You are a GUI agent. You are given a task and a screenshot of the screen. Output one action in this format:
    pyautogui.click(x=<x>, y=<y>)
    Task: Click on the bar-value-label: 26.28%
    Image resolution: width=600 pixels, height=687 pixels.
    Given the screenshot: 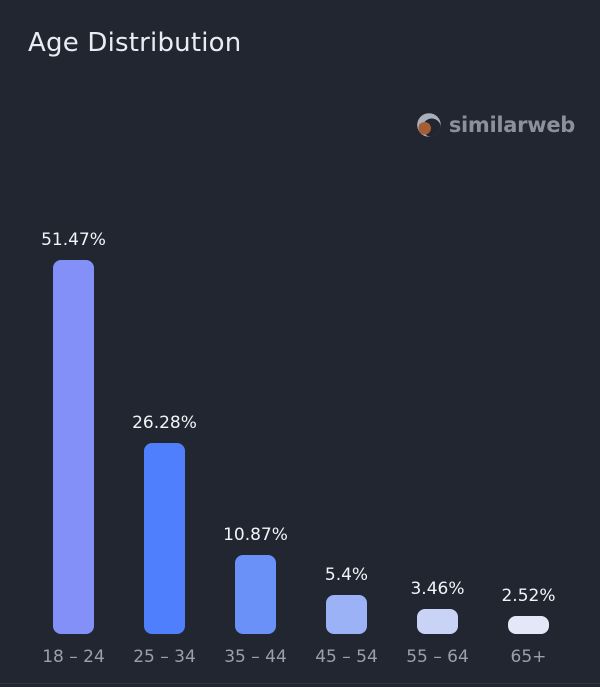 What is the action you would take?
    pyautogui.click(x=164, y=423)
    